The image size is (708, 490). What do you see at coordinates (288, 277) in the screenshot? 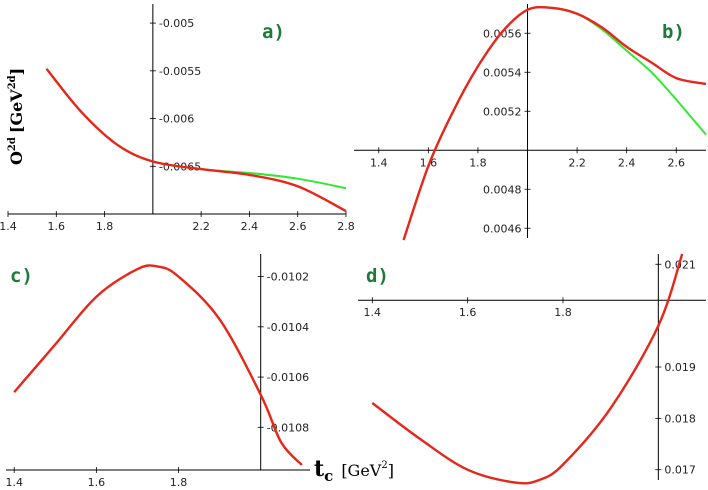
I see `y-tick-label: -0.0102` at bounding box center [288, 277].